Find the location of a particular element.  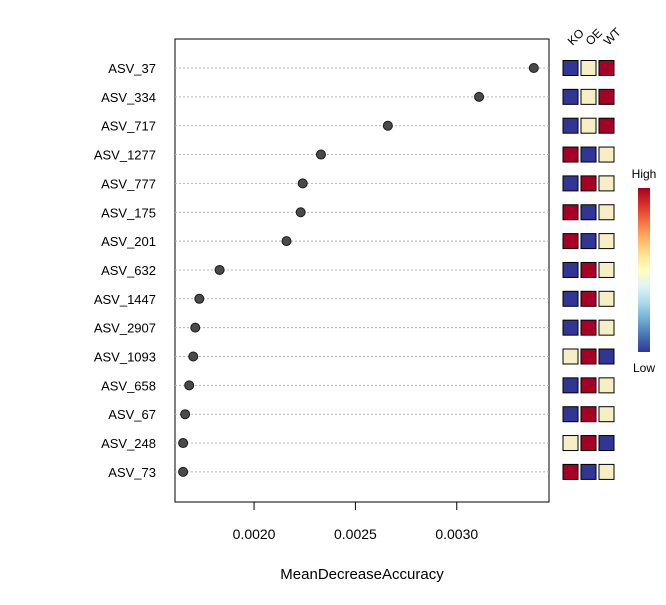

x-axis-label: MeanDecreaseAccuracy is located at coordinates (362, 574).